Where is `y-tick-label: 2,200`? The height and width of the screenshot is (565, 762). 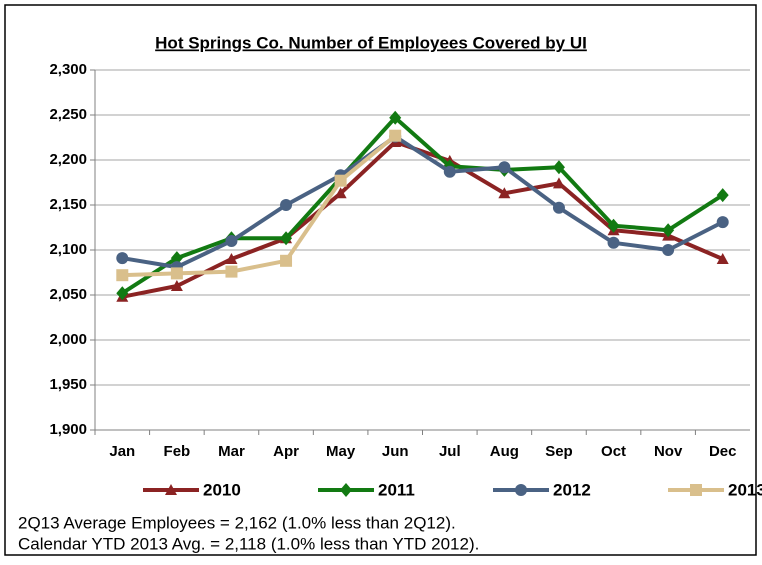 y-tick-label: 2,200 is located at coordinates (68, 159).